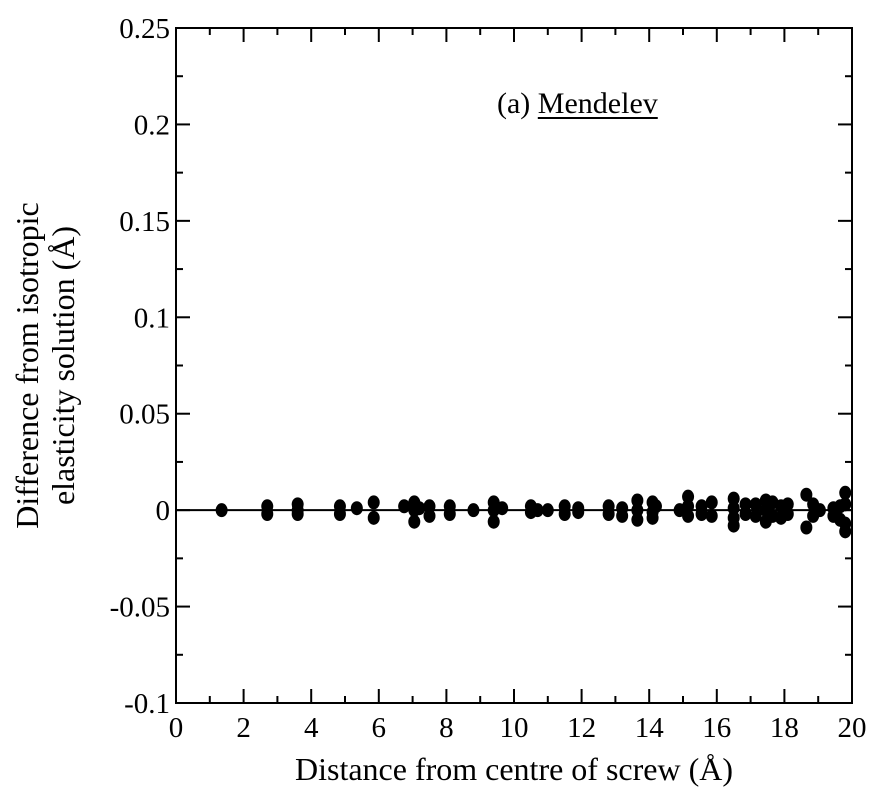  I want to click on x-tick-label: 20, so click(852, 728).